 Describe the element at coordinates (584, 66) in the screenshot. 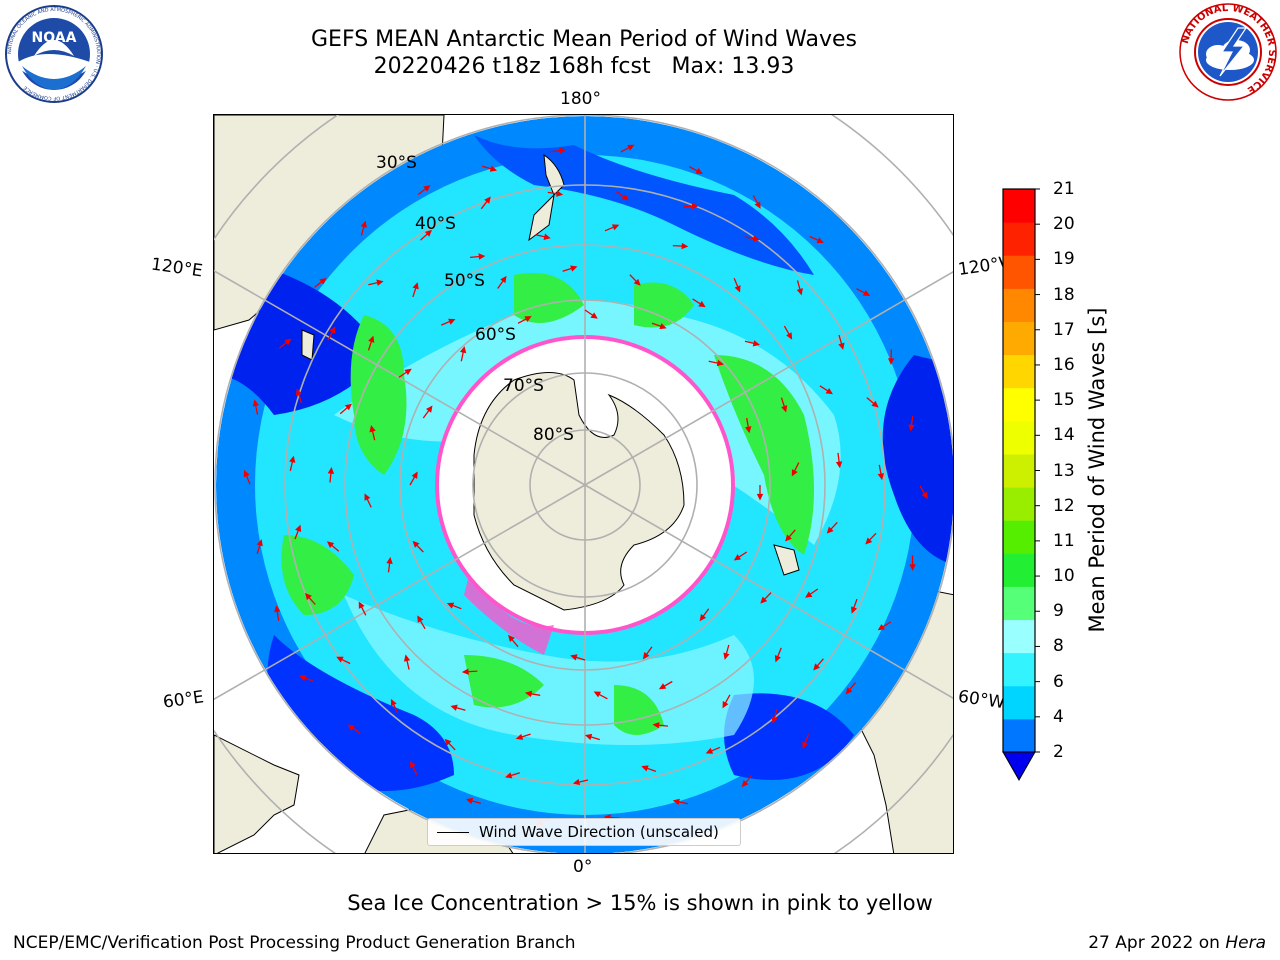

I see `map-subtitle: 20220426 t18z 168h fcst Max: 13.93` at that location.